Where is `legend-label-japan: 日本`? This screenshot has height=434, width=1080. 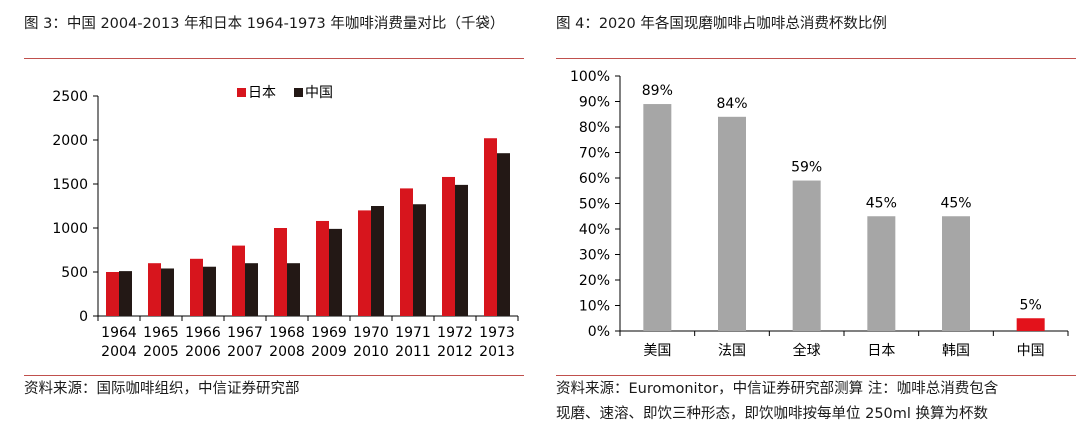 legend-label-japan: 日本 is located at coordinates (262, 93).